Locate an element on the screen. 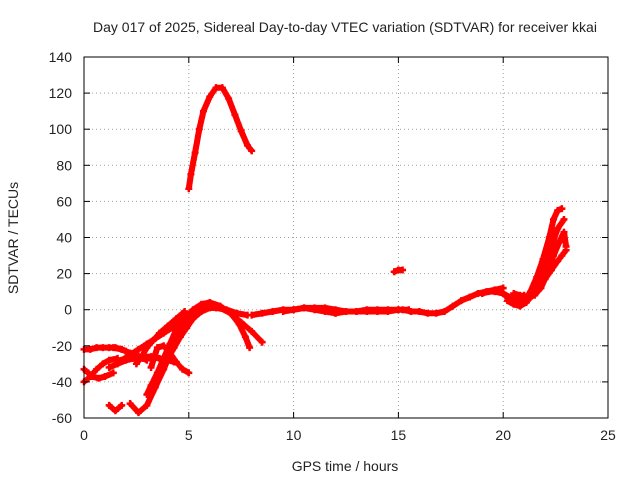  x-tick-label: 25 is located at coordinates (608, 435).